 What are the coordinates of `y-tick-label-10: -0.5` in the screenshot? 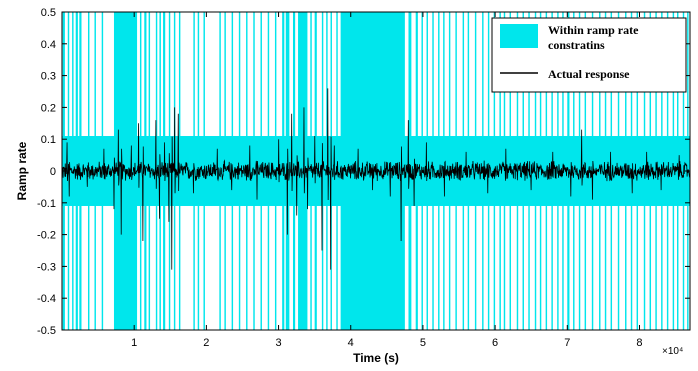 It's located at (46, 331).